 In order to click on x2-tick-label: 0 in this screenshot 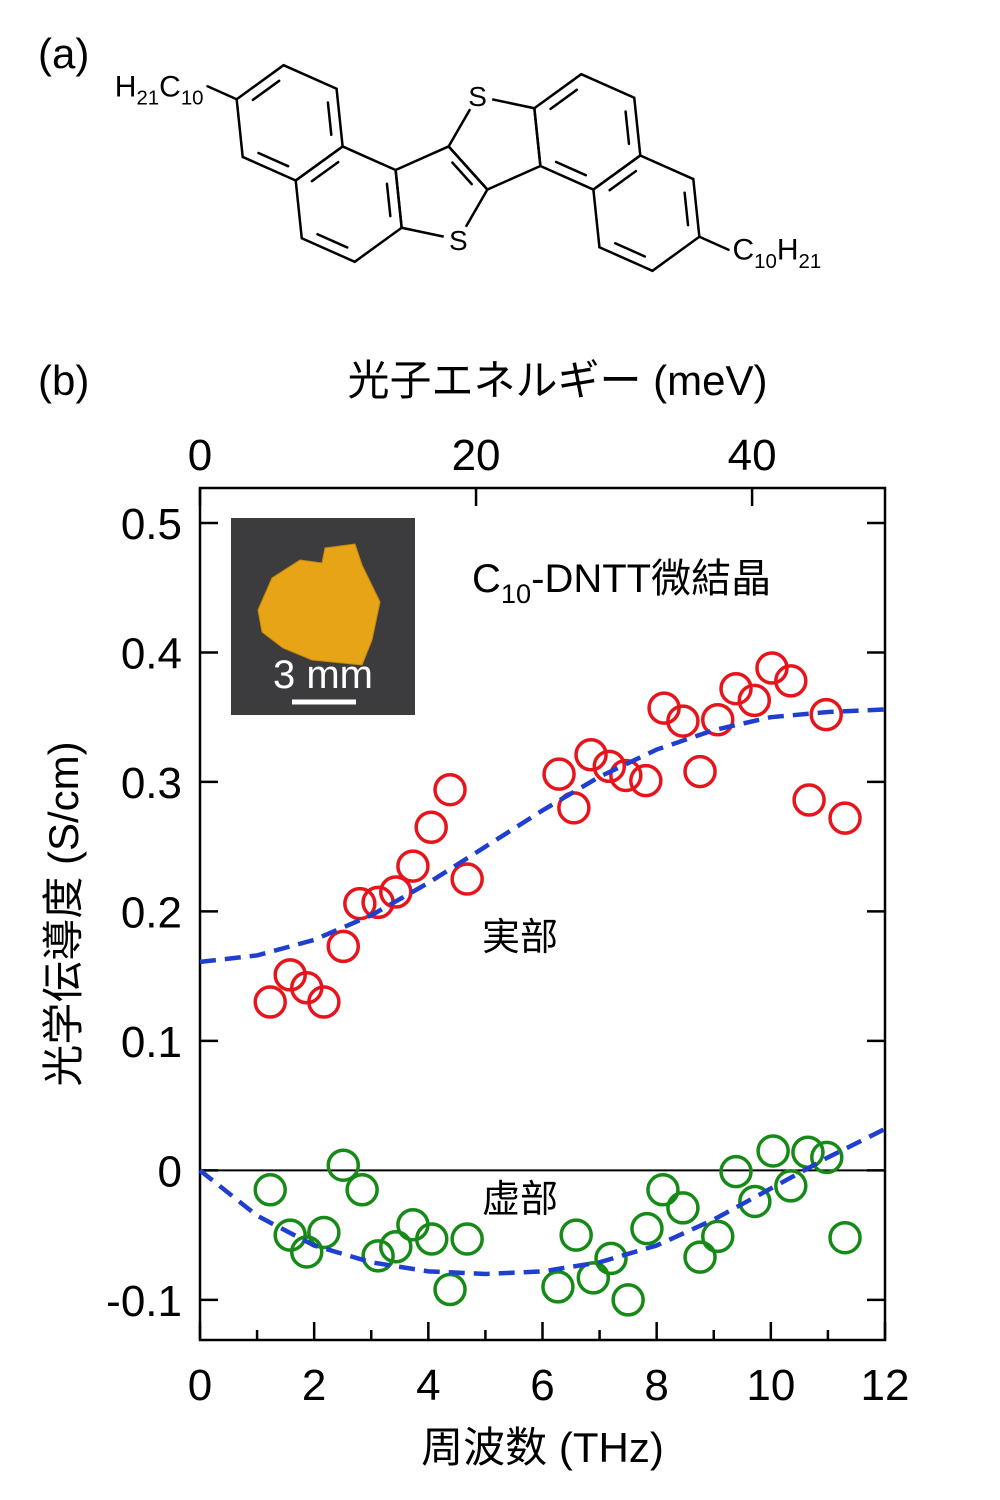, I will do `click(200, 455)`.